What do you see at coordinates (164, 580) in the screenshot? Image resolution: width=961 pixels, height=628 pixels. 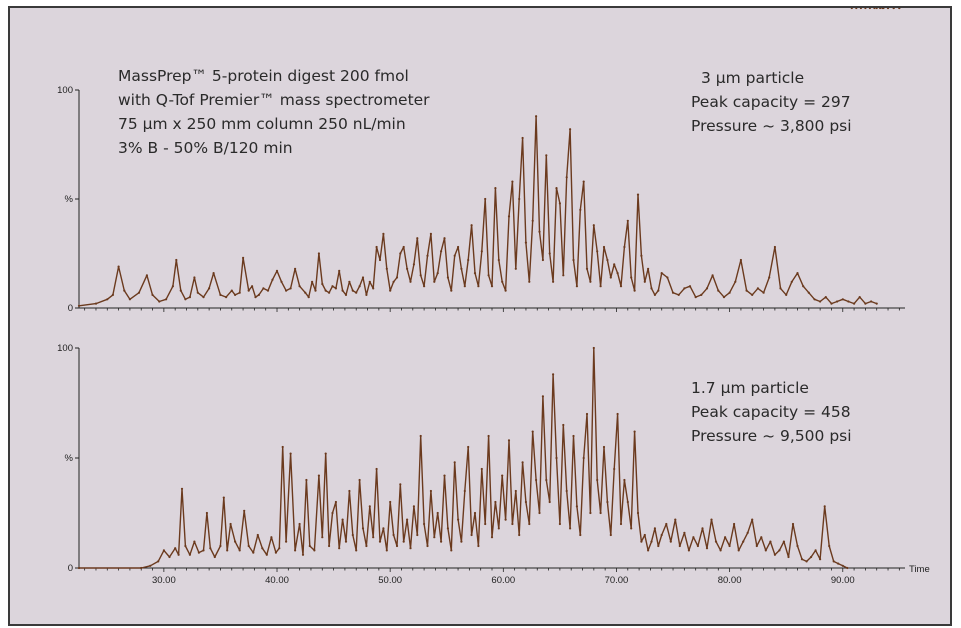 I see `x-tick-label: 30.00` at bounding box center [164, 580].